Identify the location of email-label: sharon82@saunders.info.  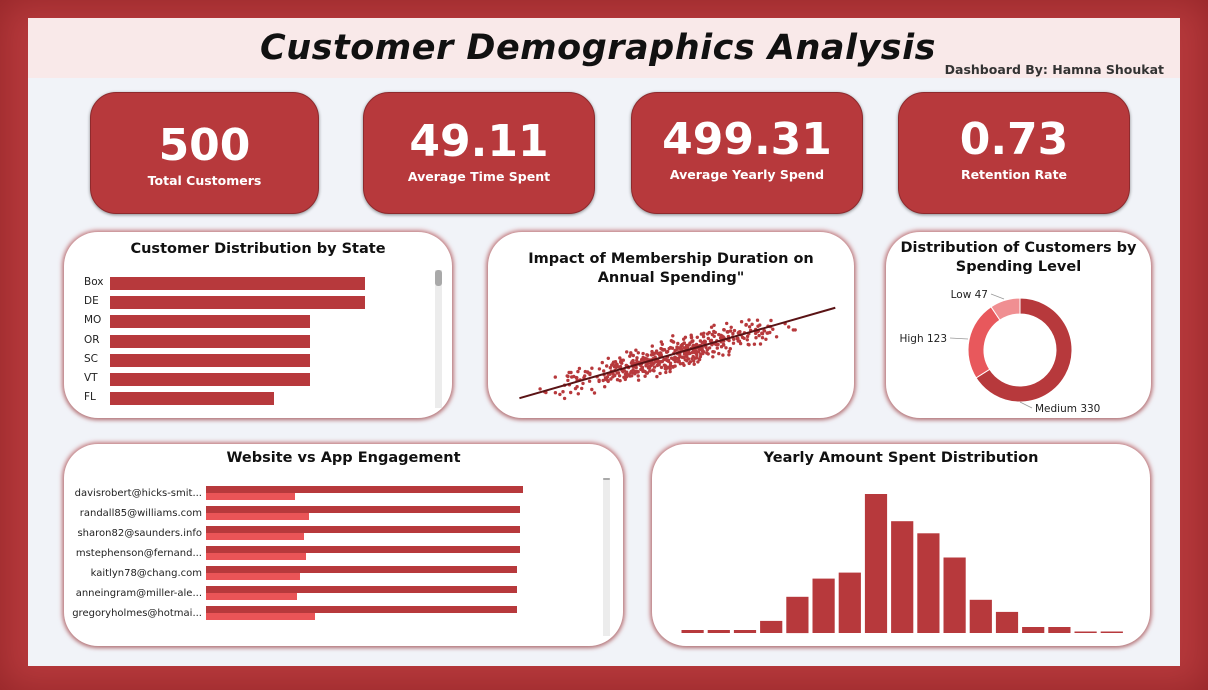
(139, 533).